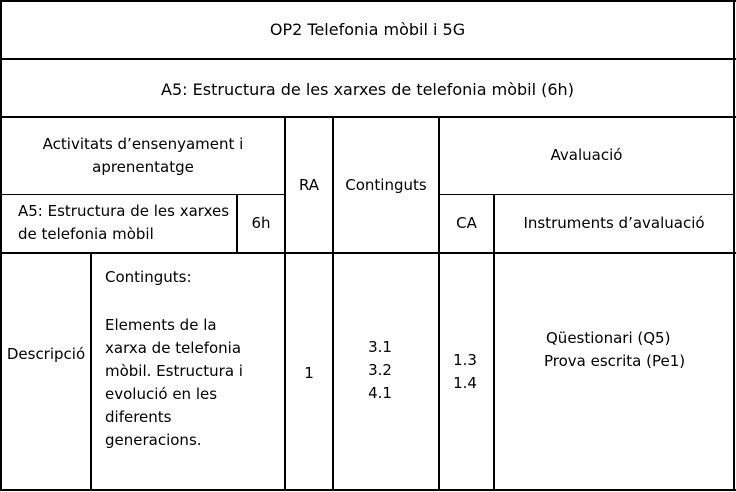  I want to click on description-line: evolució en les, so click(161, 394).